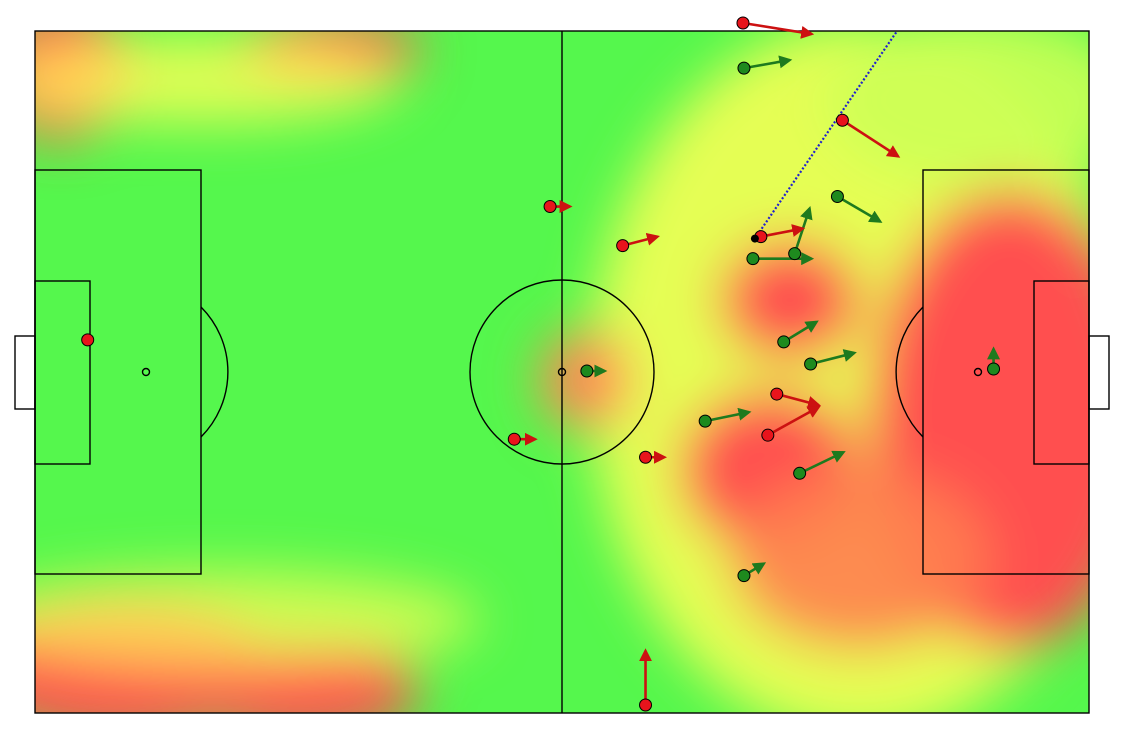 This screenshot has width=1124, height=748. Describe the element at coordinates (754, 238) in the screenshot. I see `ball-marker` at that location.